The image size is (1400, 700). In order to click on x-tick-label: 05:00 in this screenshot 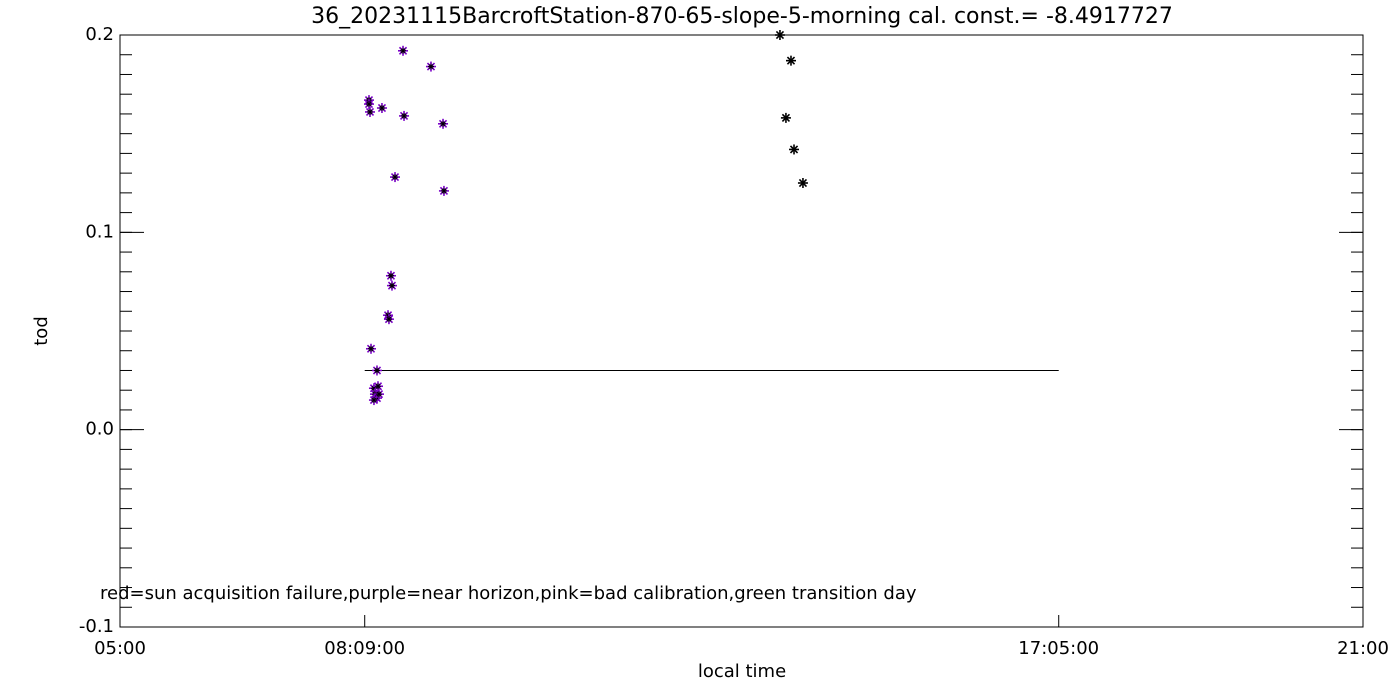, I will do `click(120, 648)`.